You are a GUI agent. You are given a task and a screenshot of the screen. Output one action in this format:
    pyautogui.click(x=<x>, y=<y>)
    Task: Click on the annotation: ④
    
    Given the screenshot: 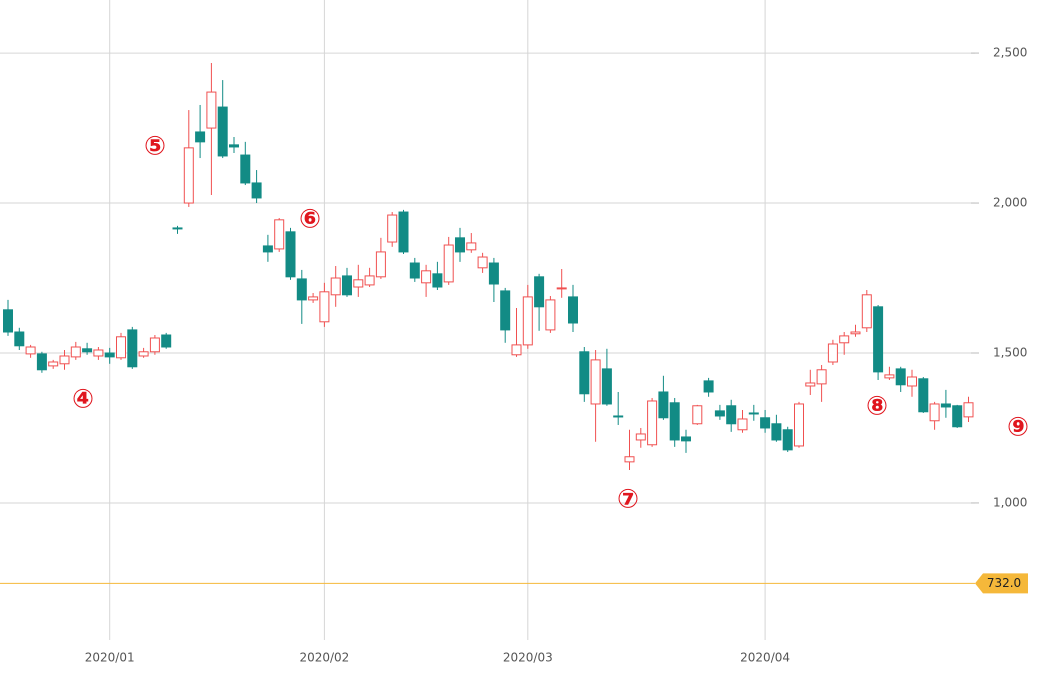 What is the action you would take?
    pyautogui.click(x=83, y=400)
    